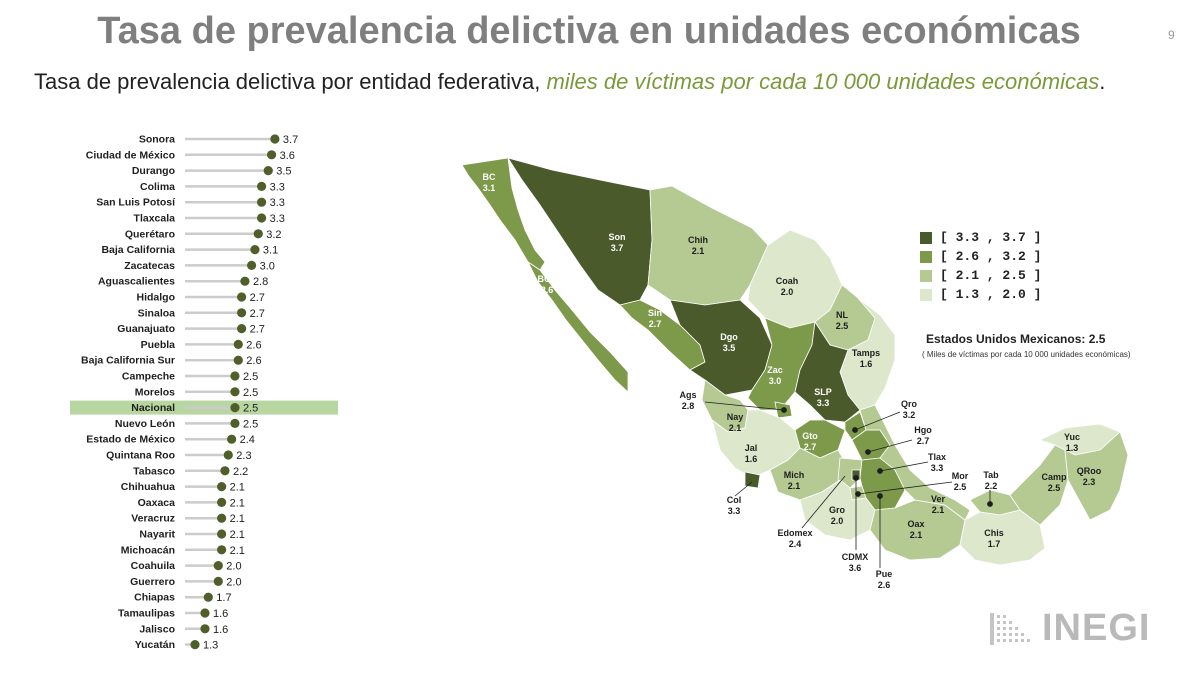 This screenshot has width=1178, height=682. What do you see at coordinates (153, 408) in the screenshot?
I see `category-label: Nacional` at bounding box center [153, 408].